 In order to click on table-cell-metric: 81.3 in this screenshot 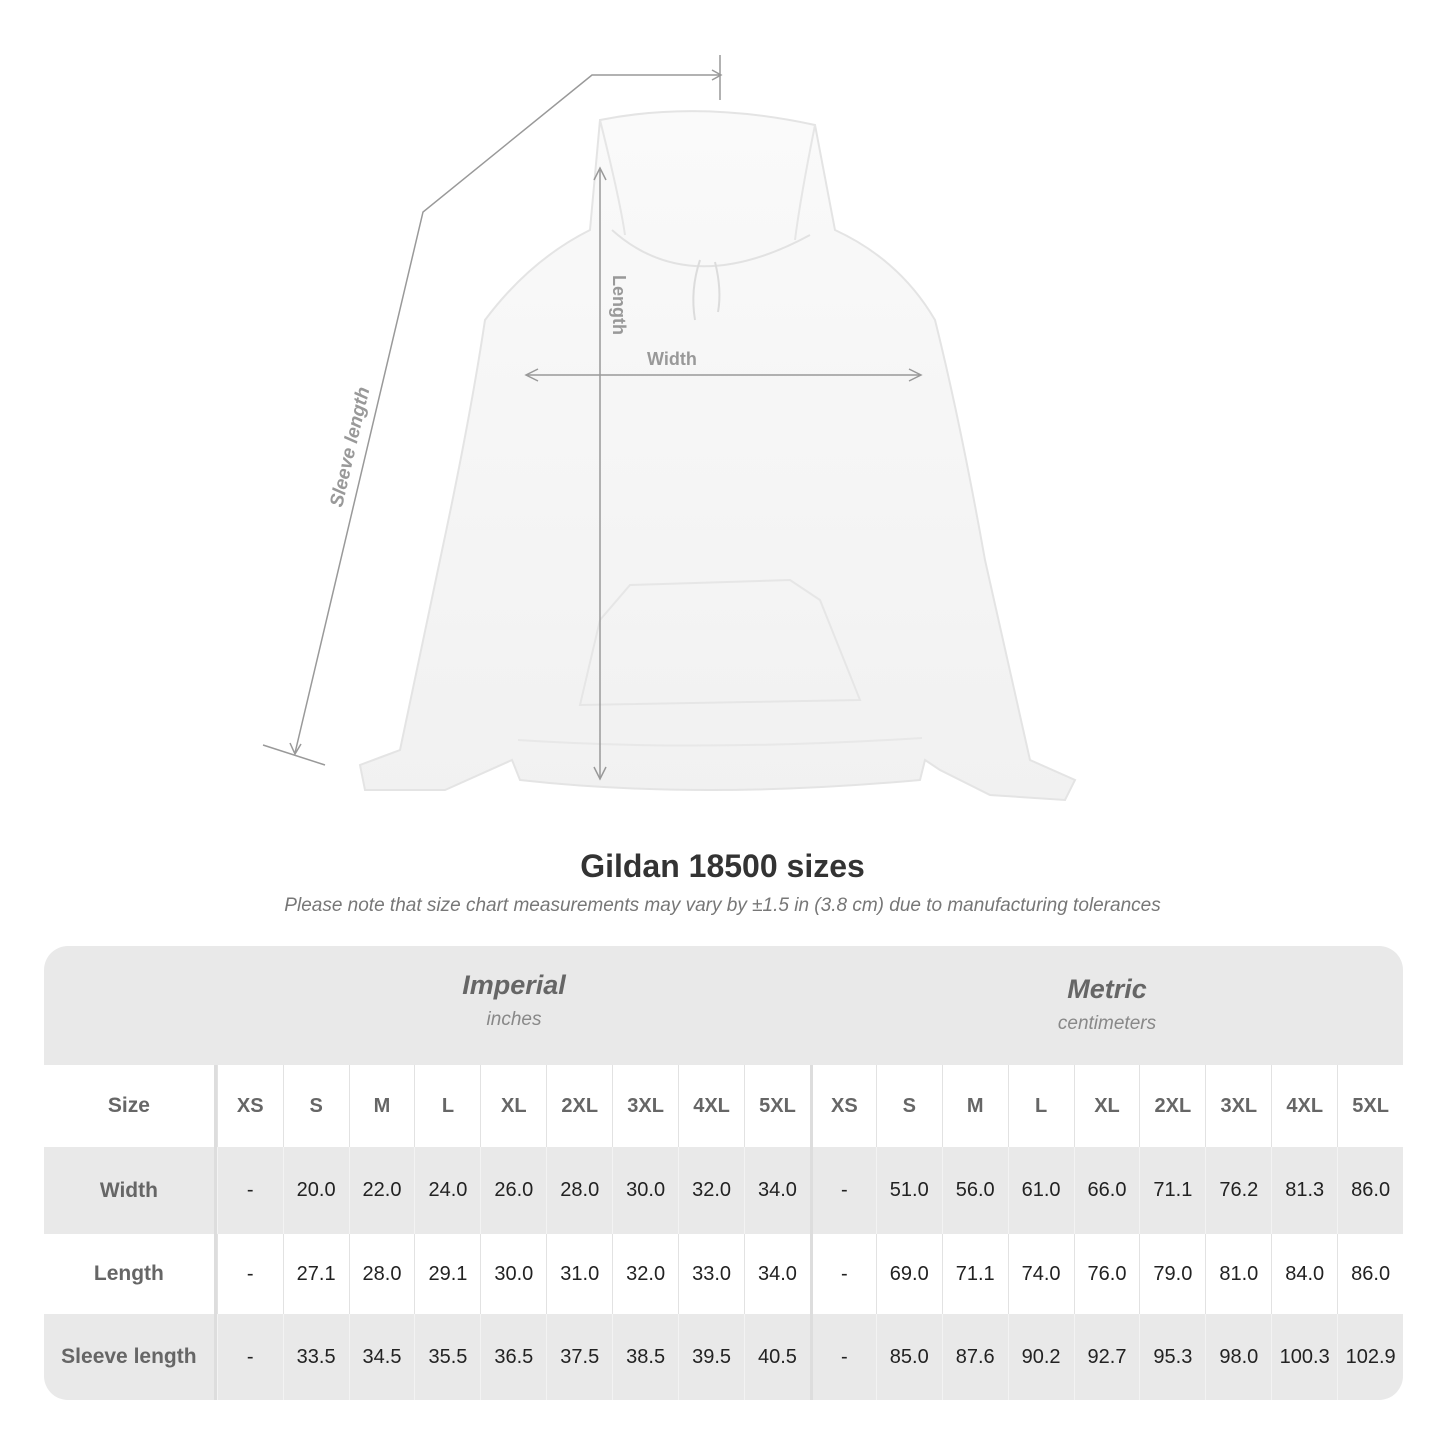, I will do `click(1304, 1190)`.